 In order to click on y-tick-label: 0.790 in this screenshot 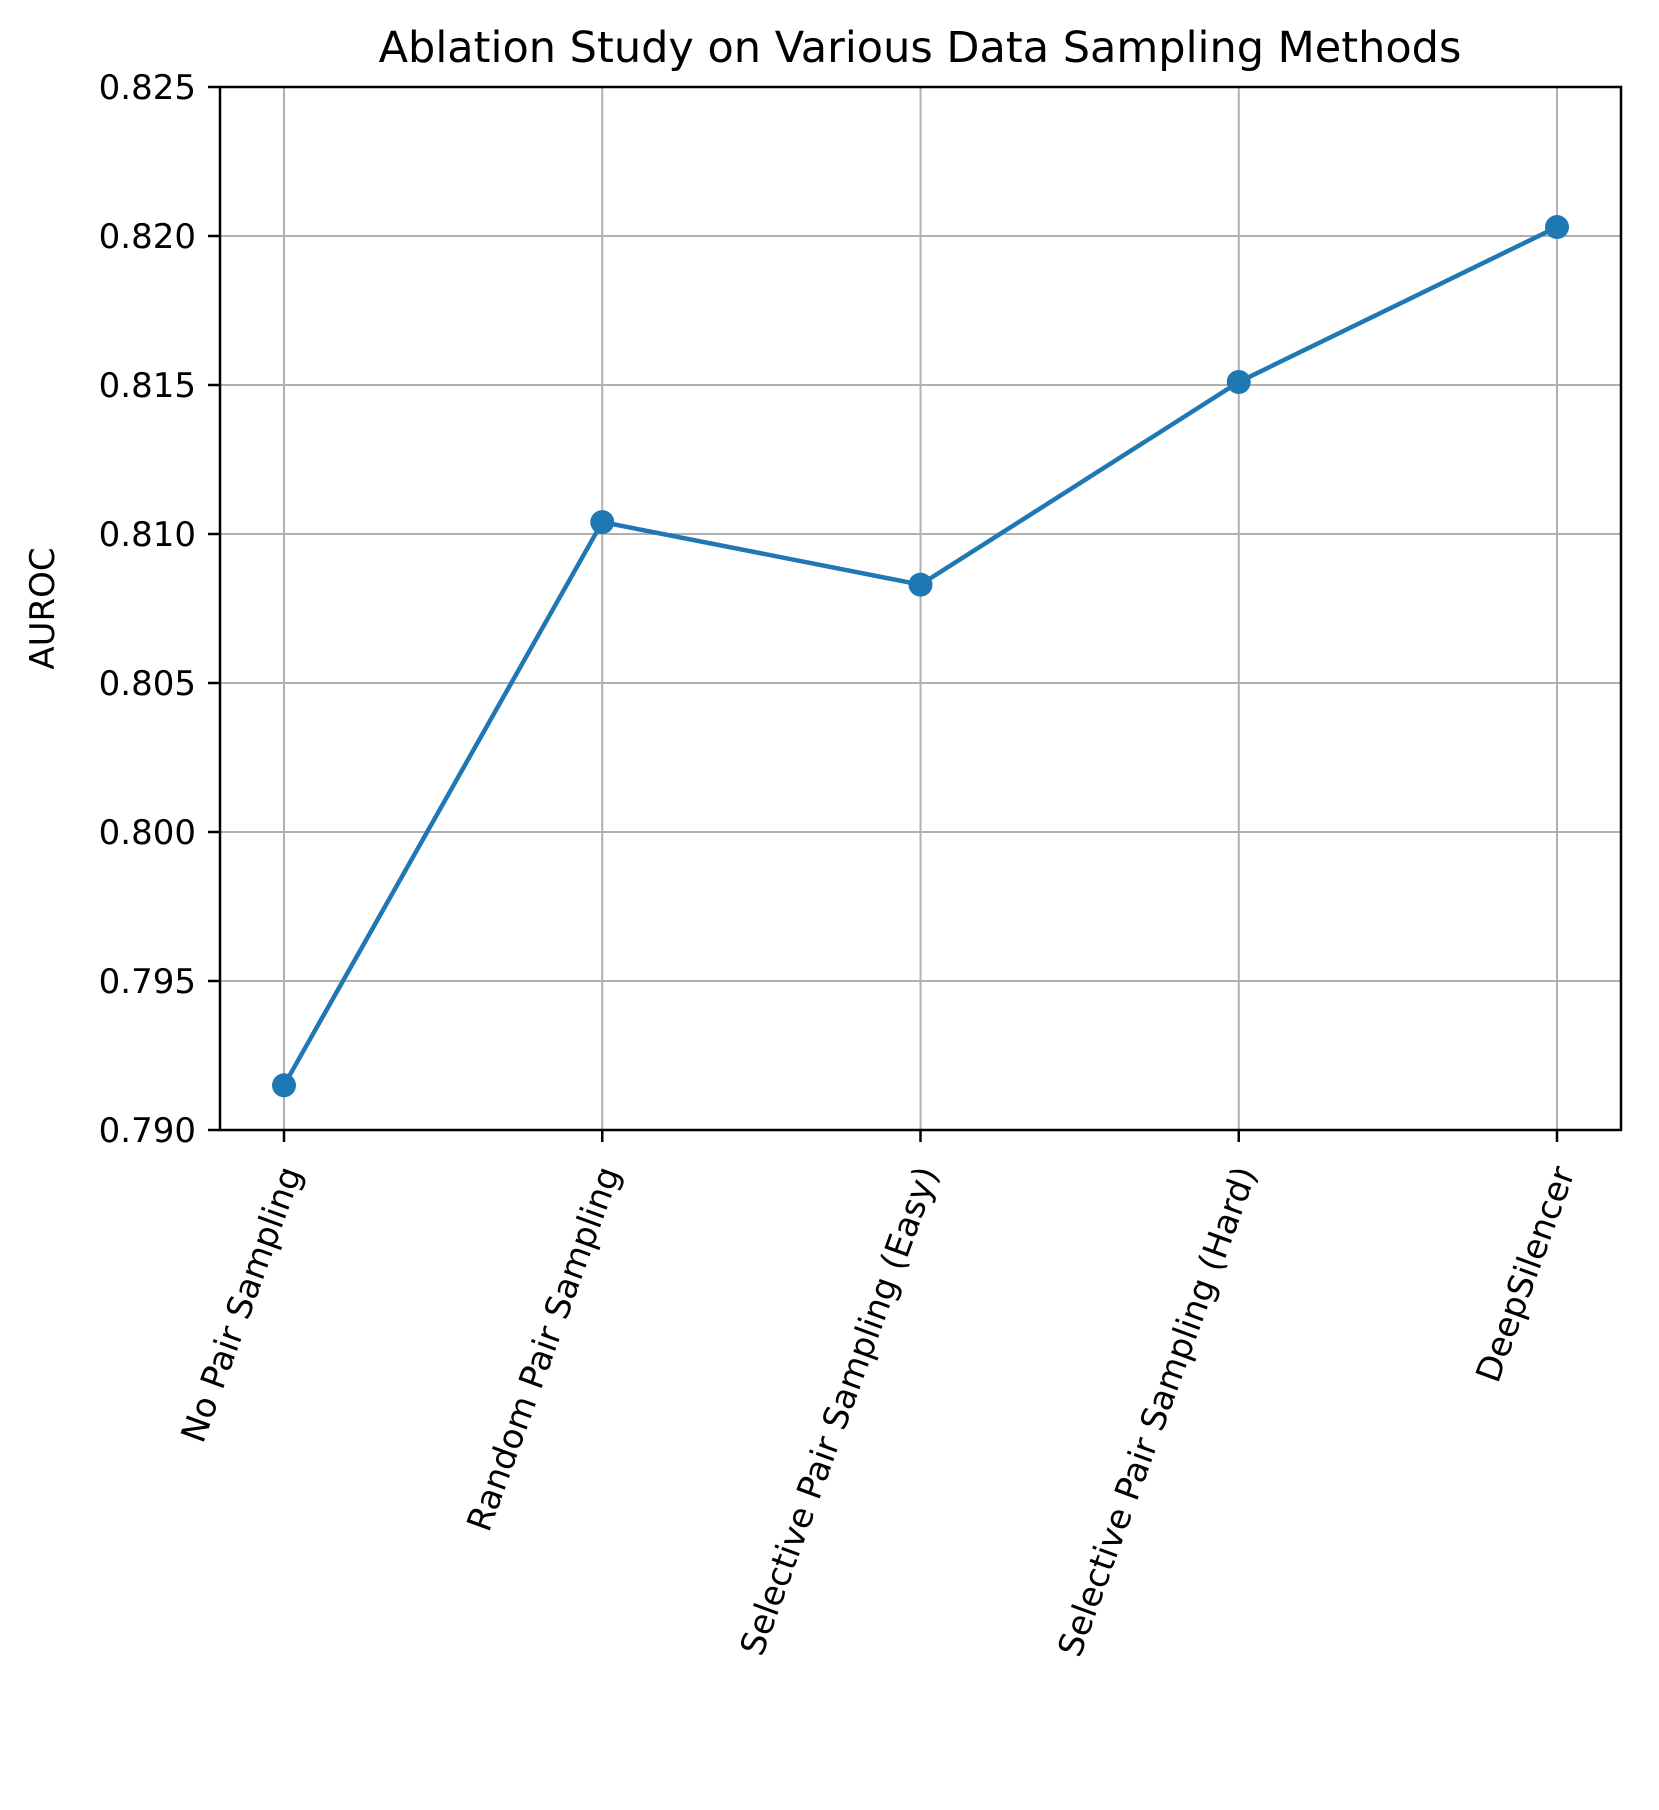, I will do `click(147, 1131)`.